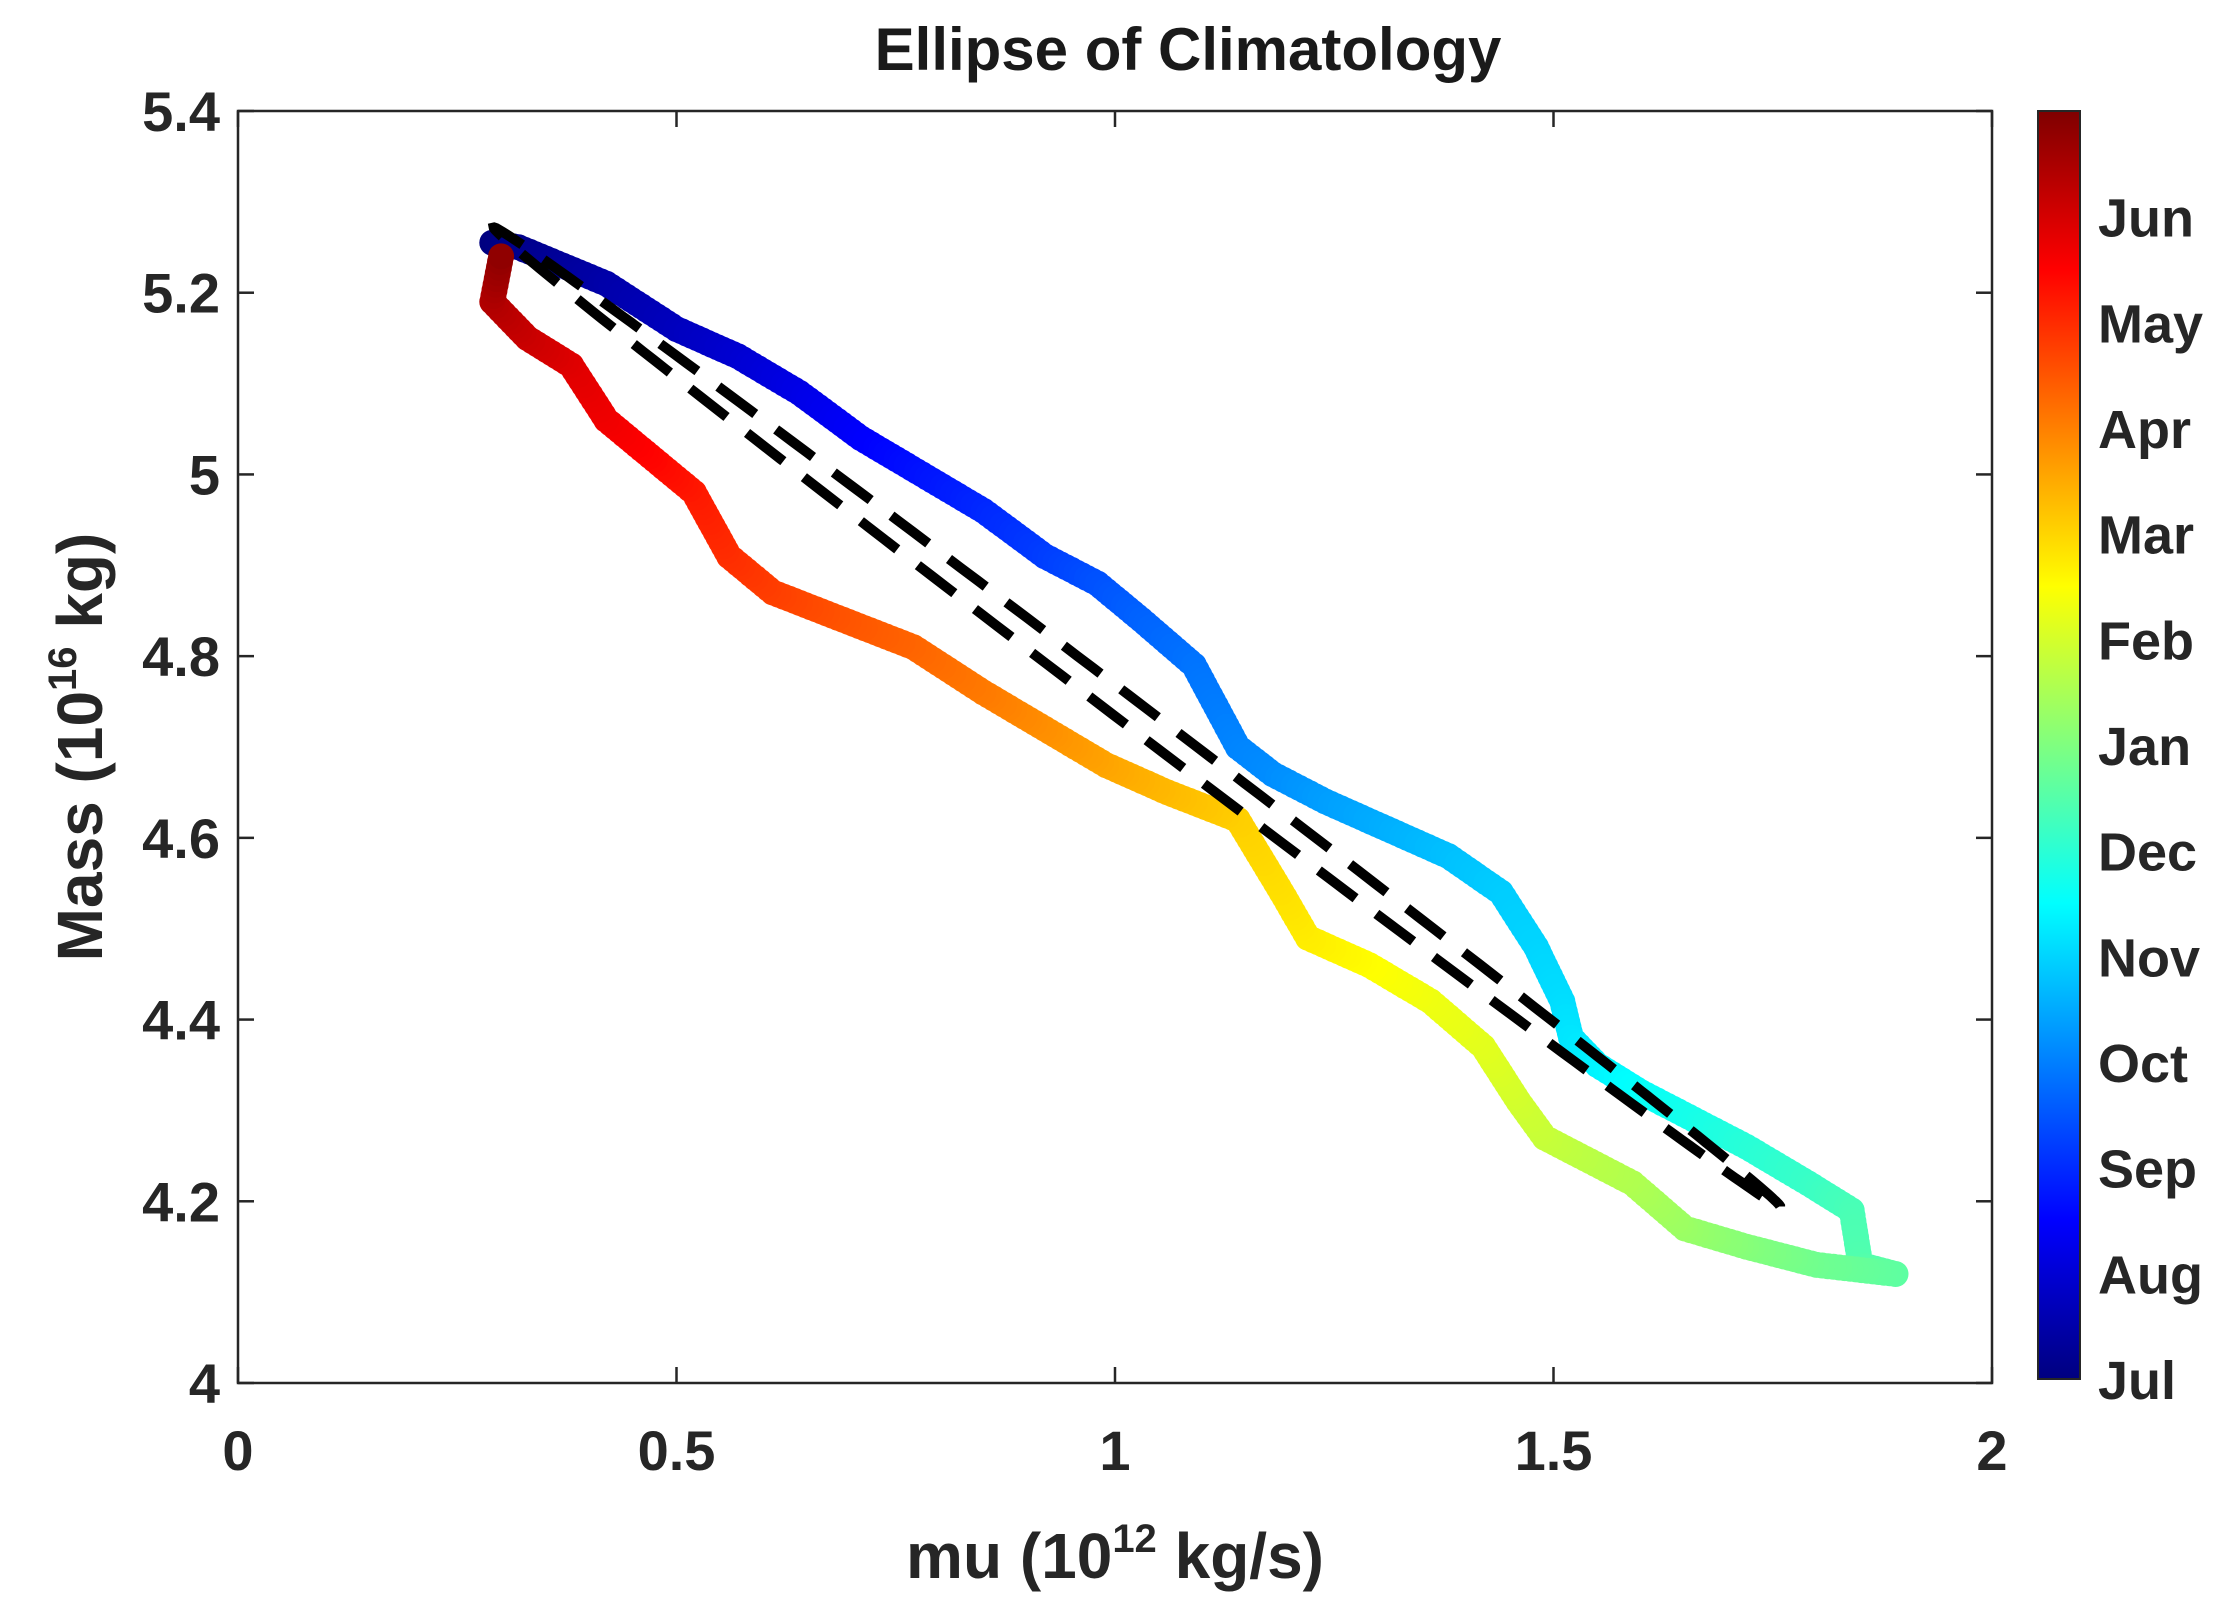 The height and width of the screenshot is (1607, 2234). What do you see at coordinates (1991, 1450) in the screenshot?
I see `x-tick-label: 2` at bounding box center [1991, 1450].